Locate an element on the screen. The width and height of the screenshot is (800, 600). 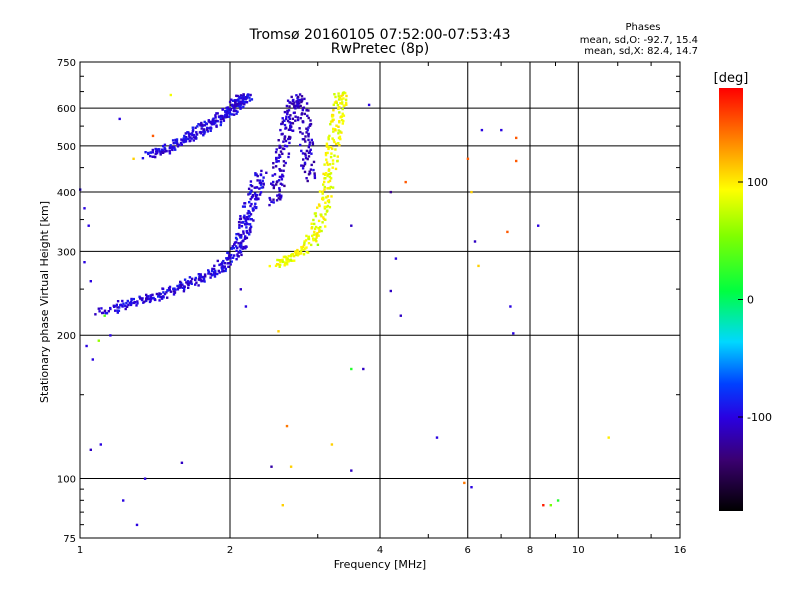
y-axis-label: Stationary phase Virtual Height [km] is located at coordinates (44, 302).